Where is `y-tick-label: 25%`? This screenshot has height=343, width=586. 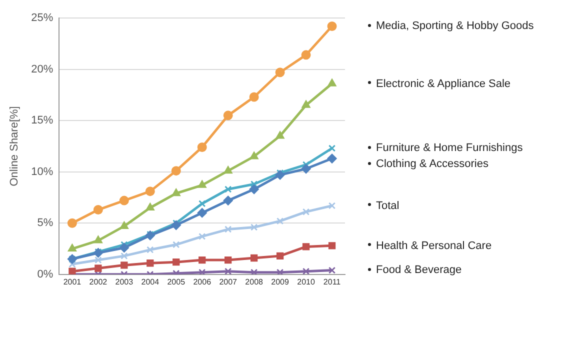 y-tick-label: 25% is located at coordinates (42, 18).